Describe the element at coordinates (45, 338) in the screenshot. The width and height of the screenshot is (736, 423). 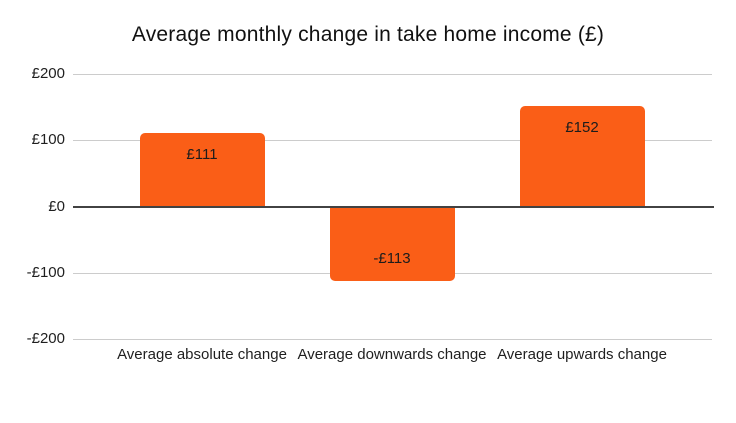
I see `y-tick-label: -£200` at that location.